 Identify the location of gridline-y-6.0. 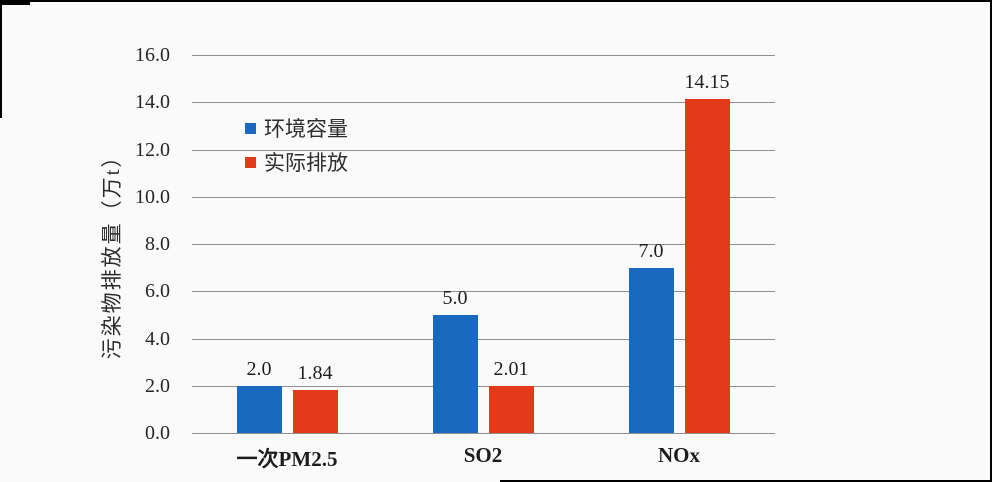
(483, 292).